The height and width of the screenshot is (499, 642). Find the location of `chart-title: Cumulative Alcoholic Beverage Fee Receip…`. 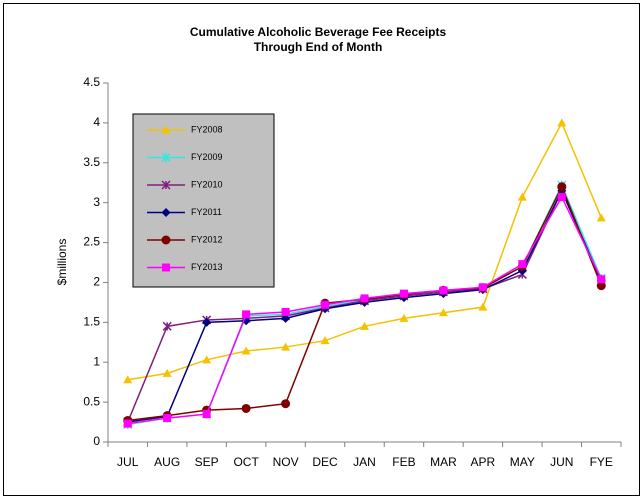

chart-title: Cumulative Alcoholic Beverage Fee Receip… is located at coordinates (318, 32).